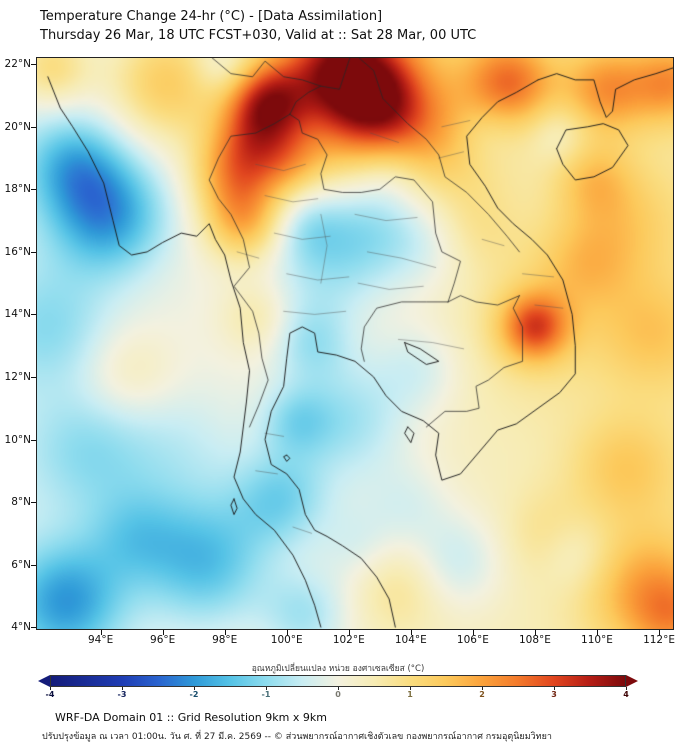 This screenshot has height=756, width=676. Describe the element at coordinates (266, 694) in the screenshot. I see `colorbar-tick-label: -1` at that location.